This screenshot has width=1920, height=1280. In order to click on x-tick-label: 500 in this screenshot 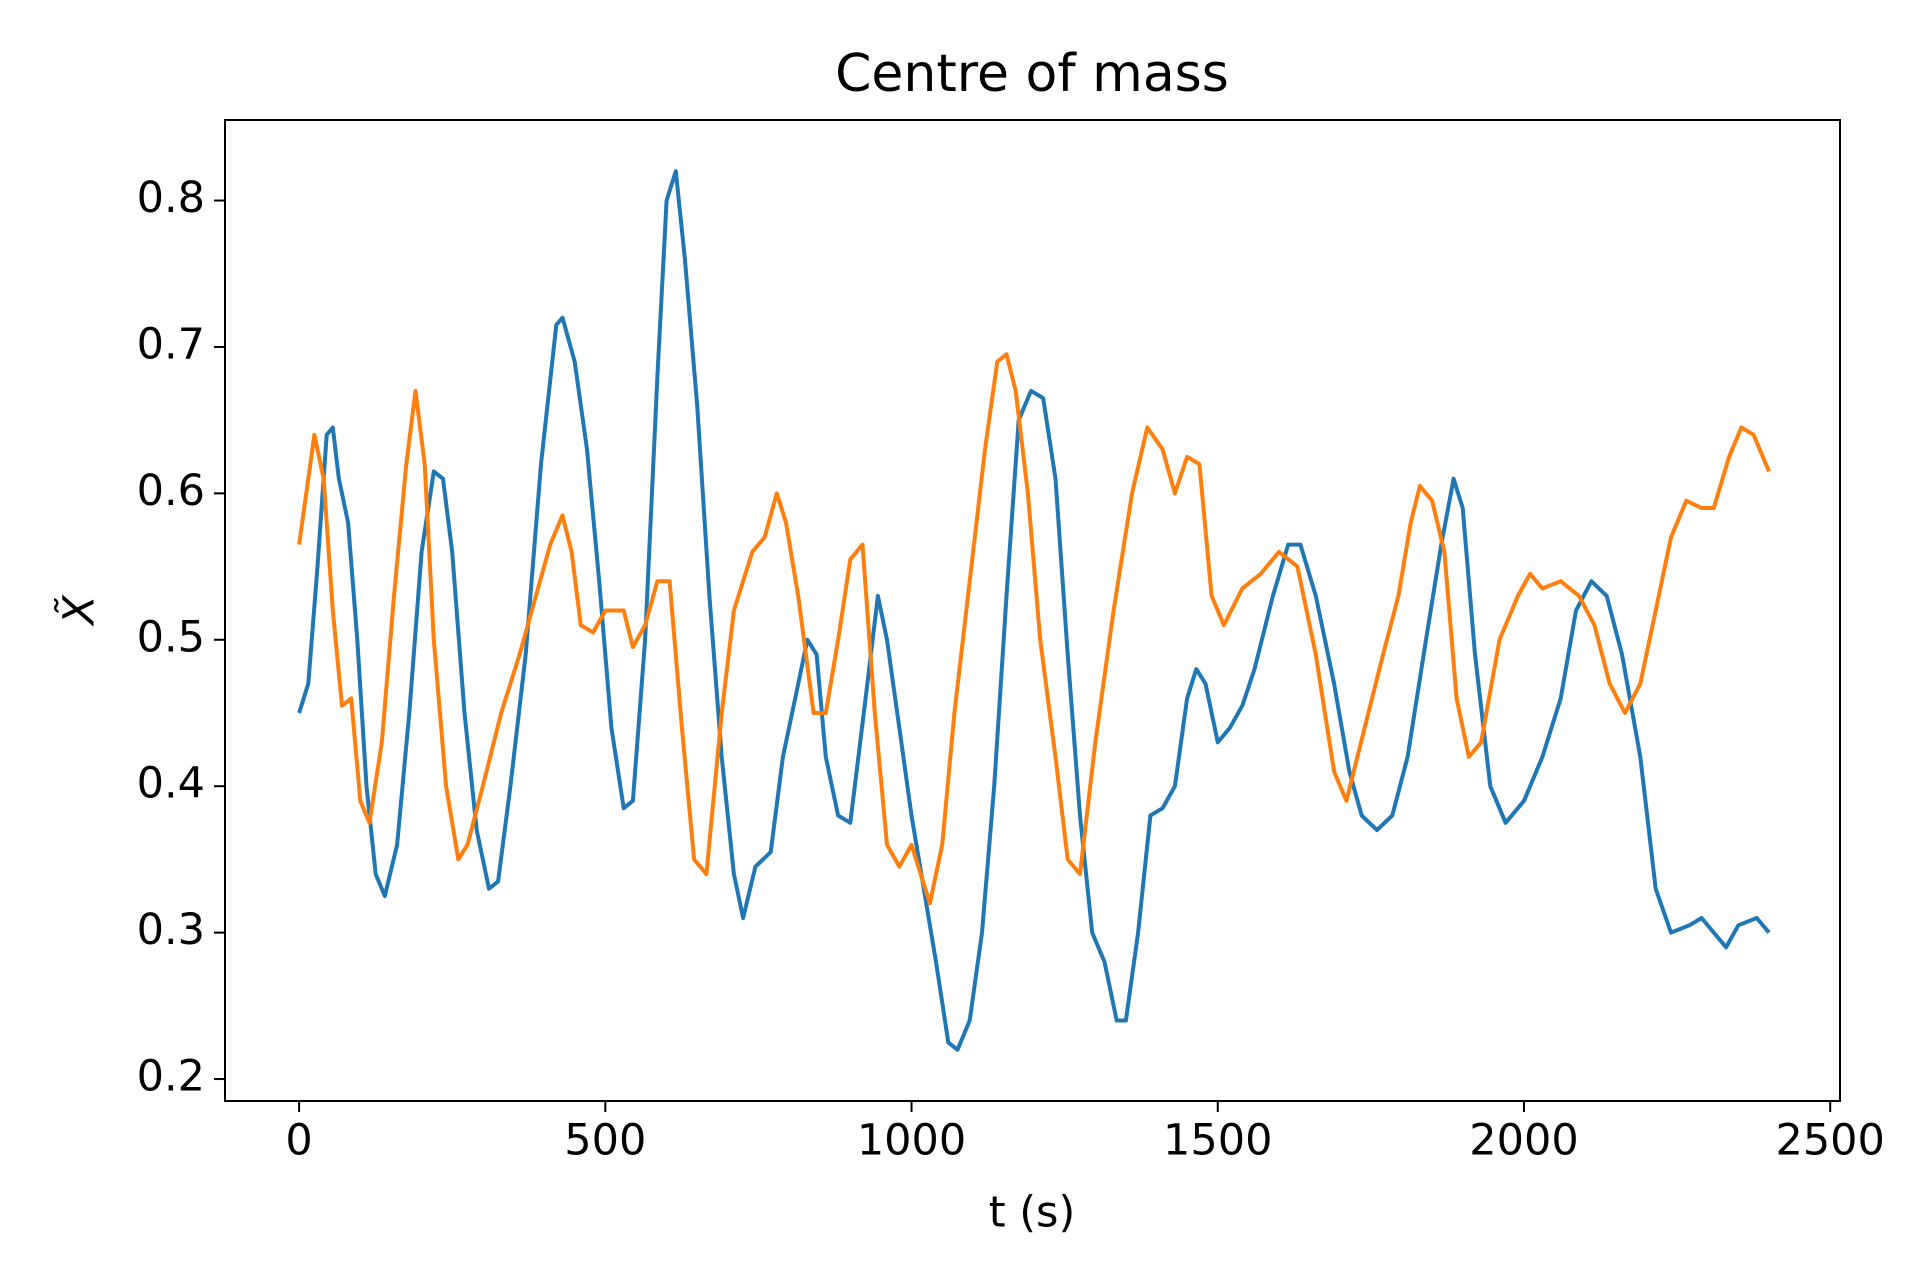, I will do `click(605, 1141)`.